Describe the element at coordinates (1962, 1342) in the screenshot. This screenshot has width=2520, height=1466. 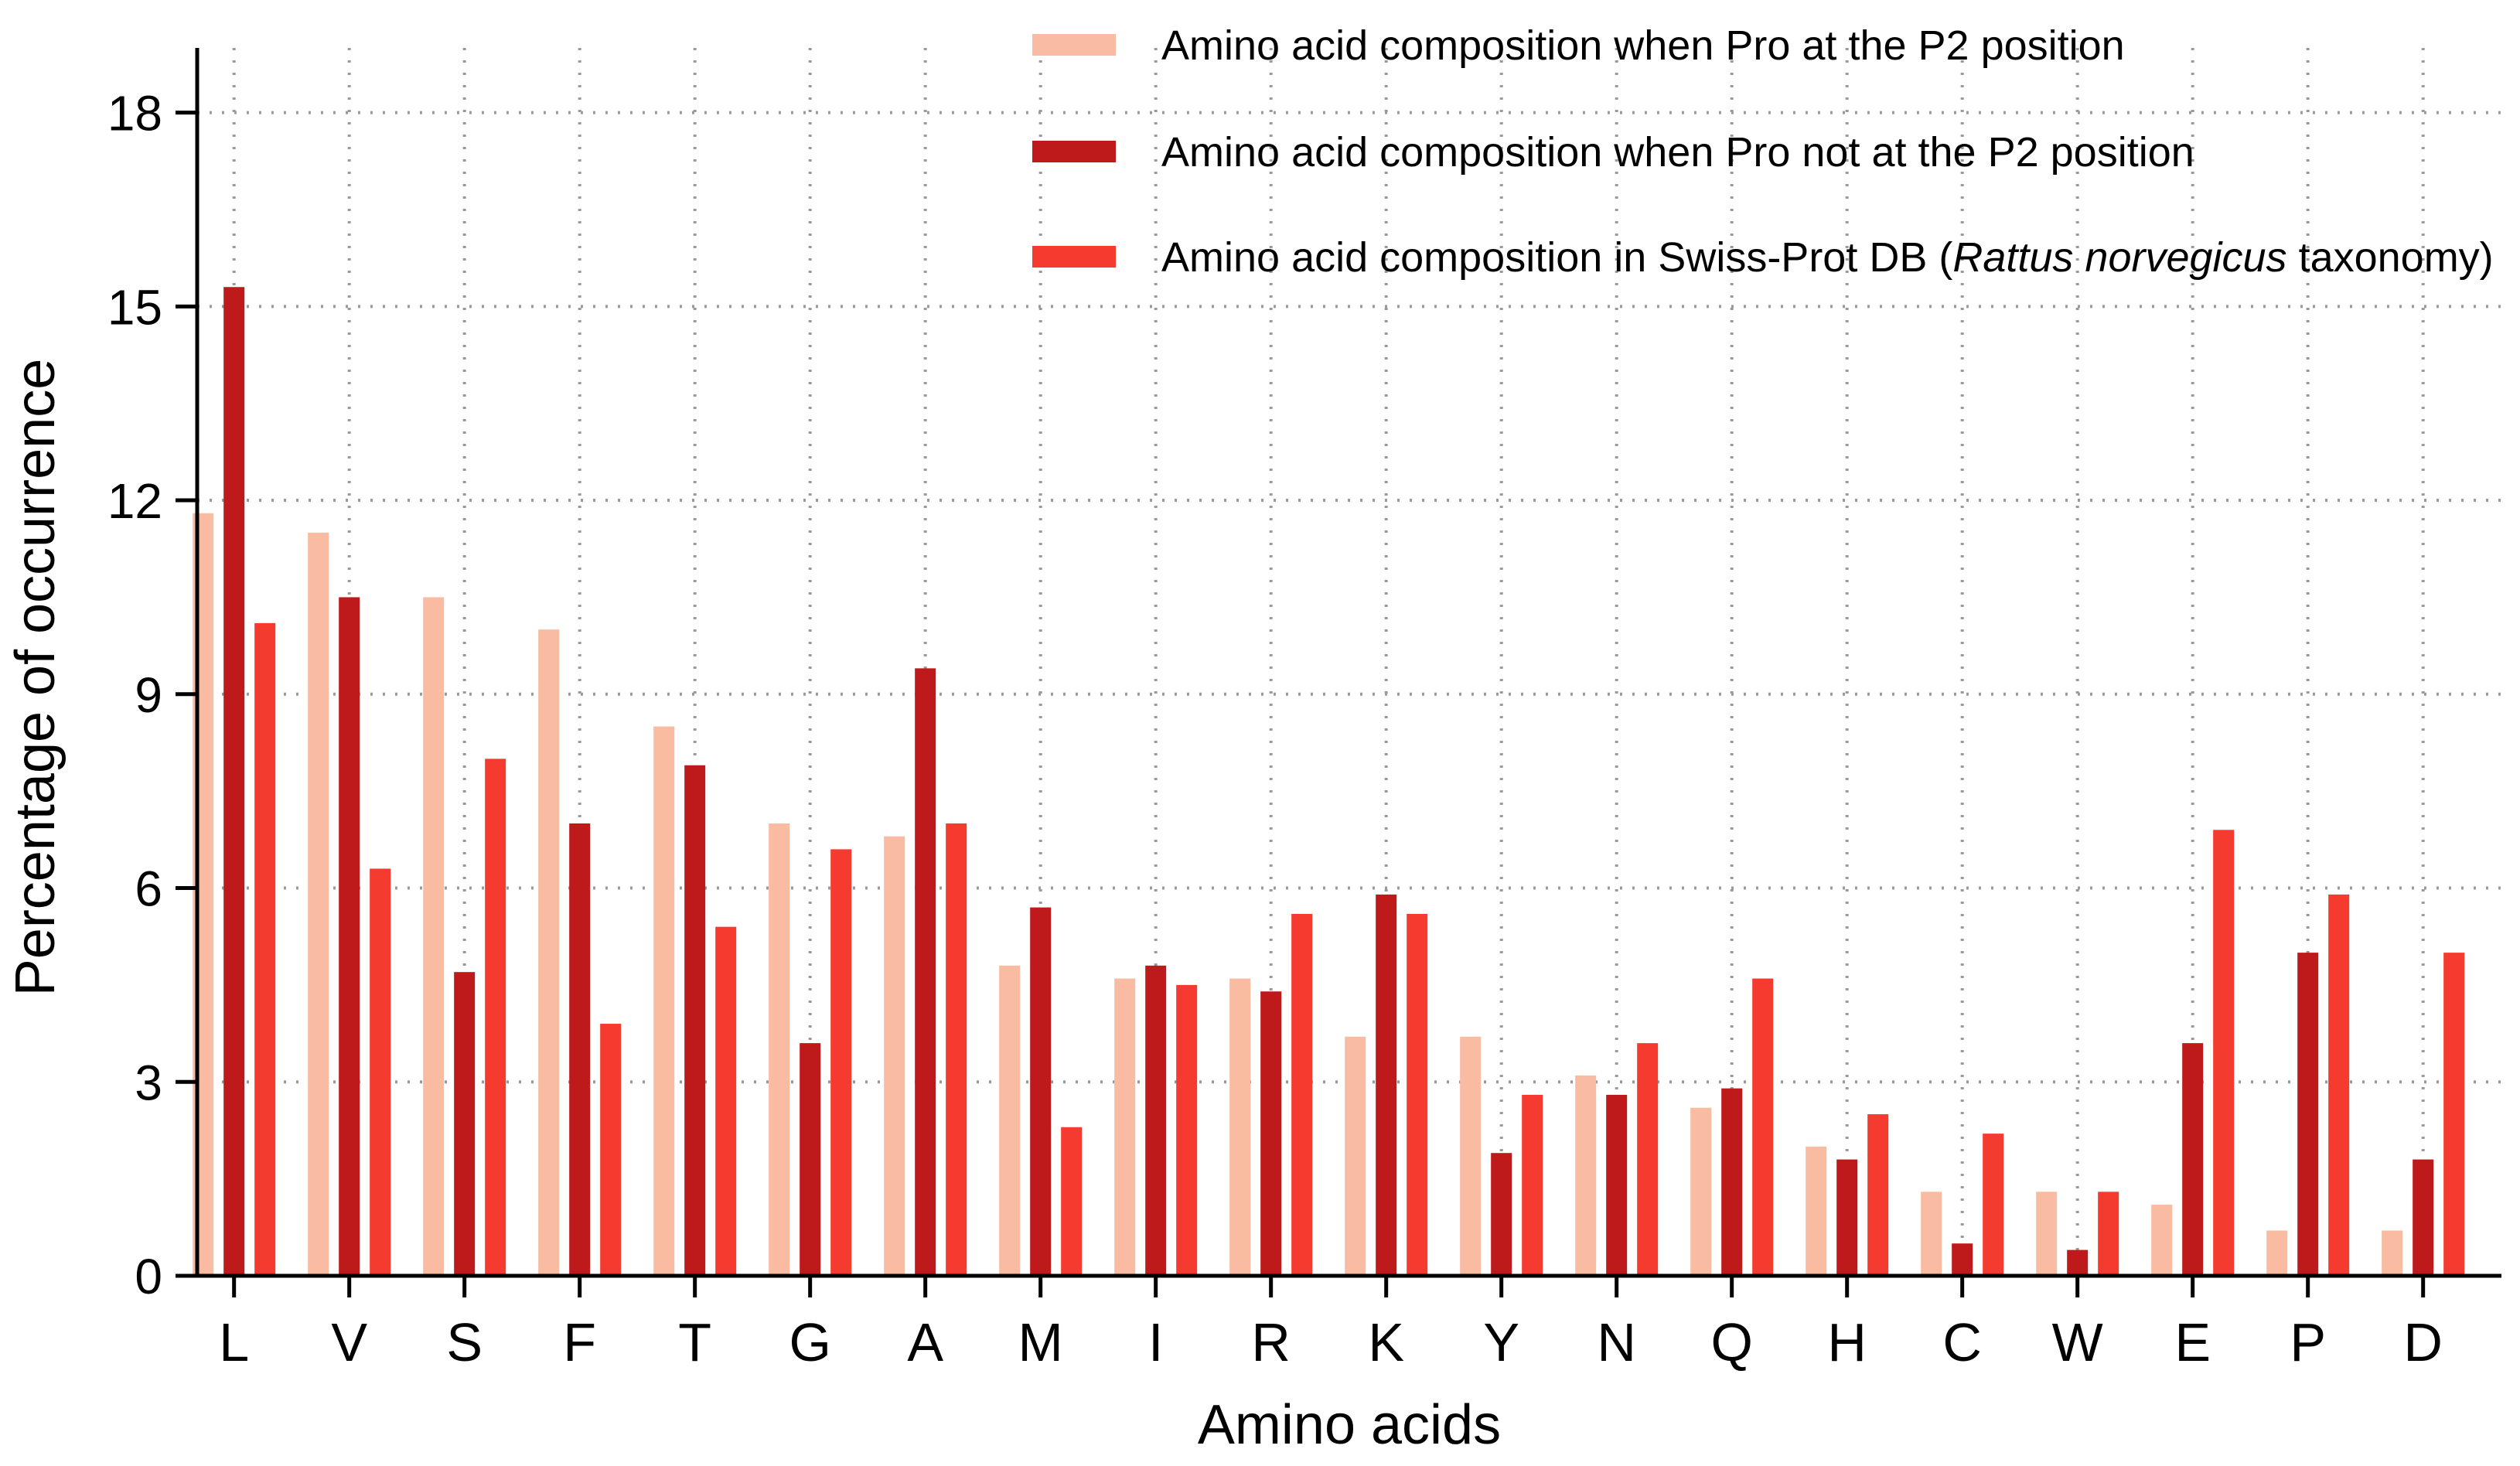
I see `x-tick-label-C: C` at that location.